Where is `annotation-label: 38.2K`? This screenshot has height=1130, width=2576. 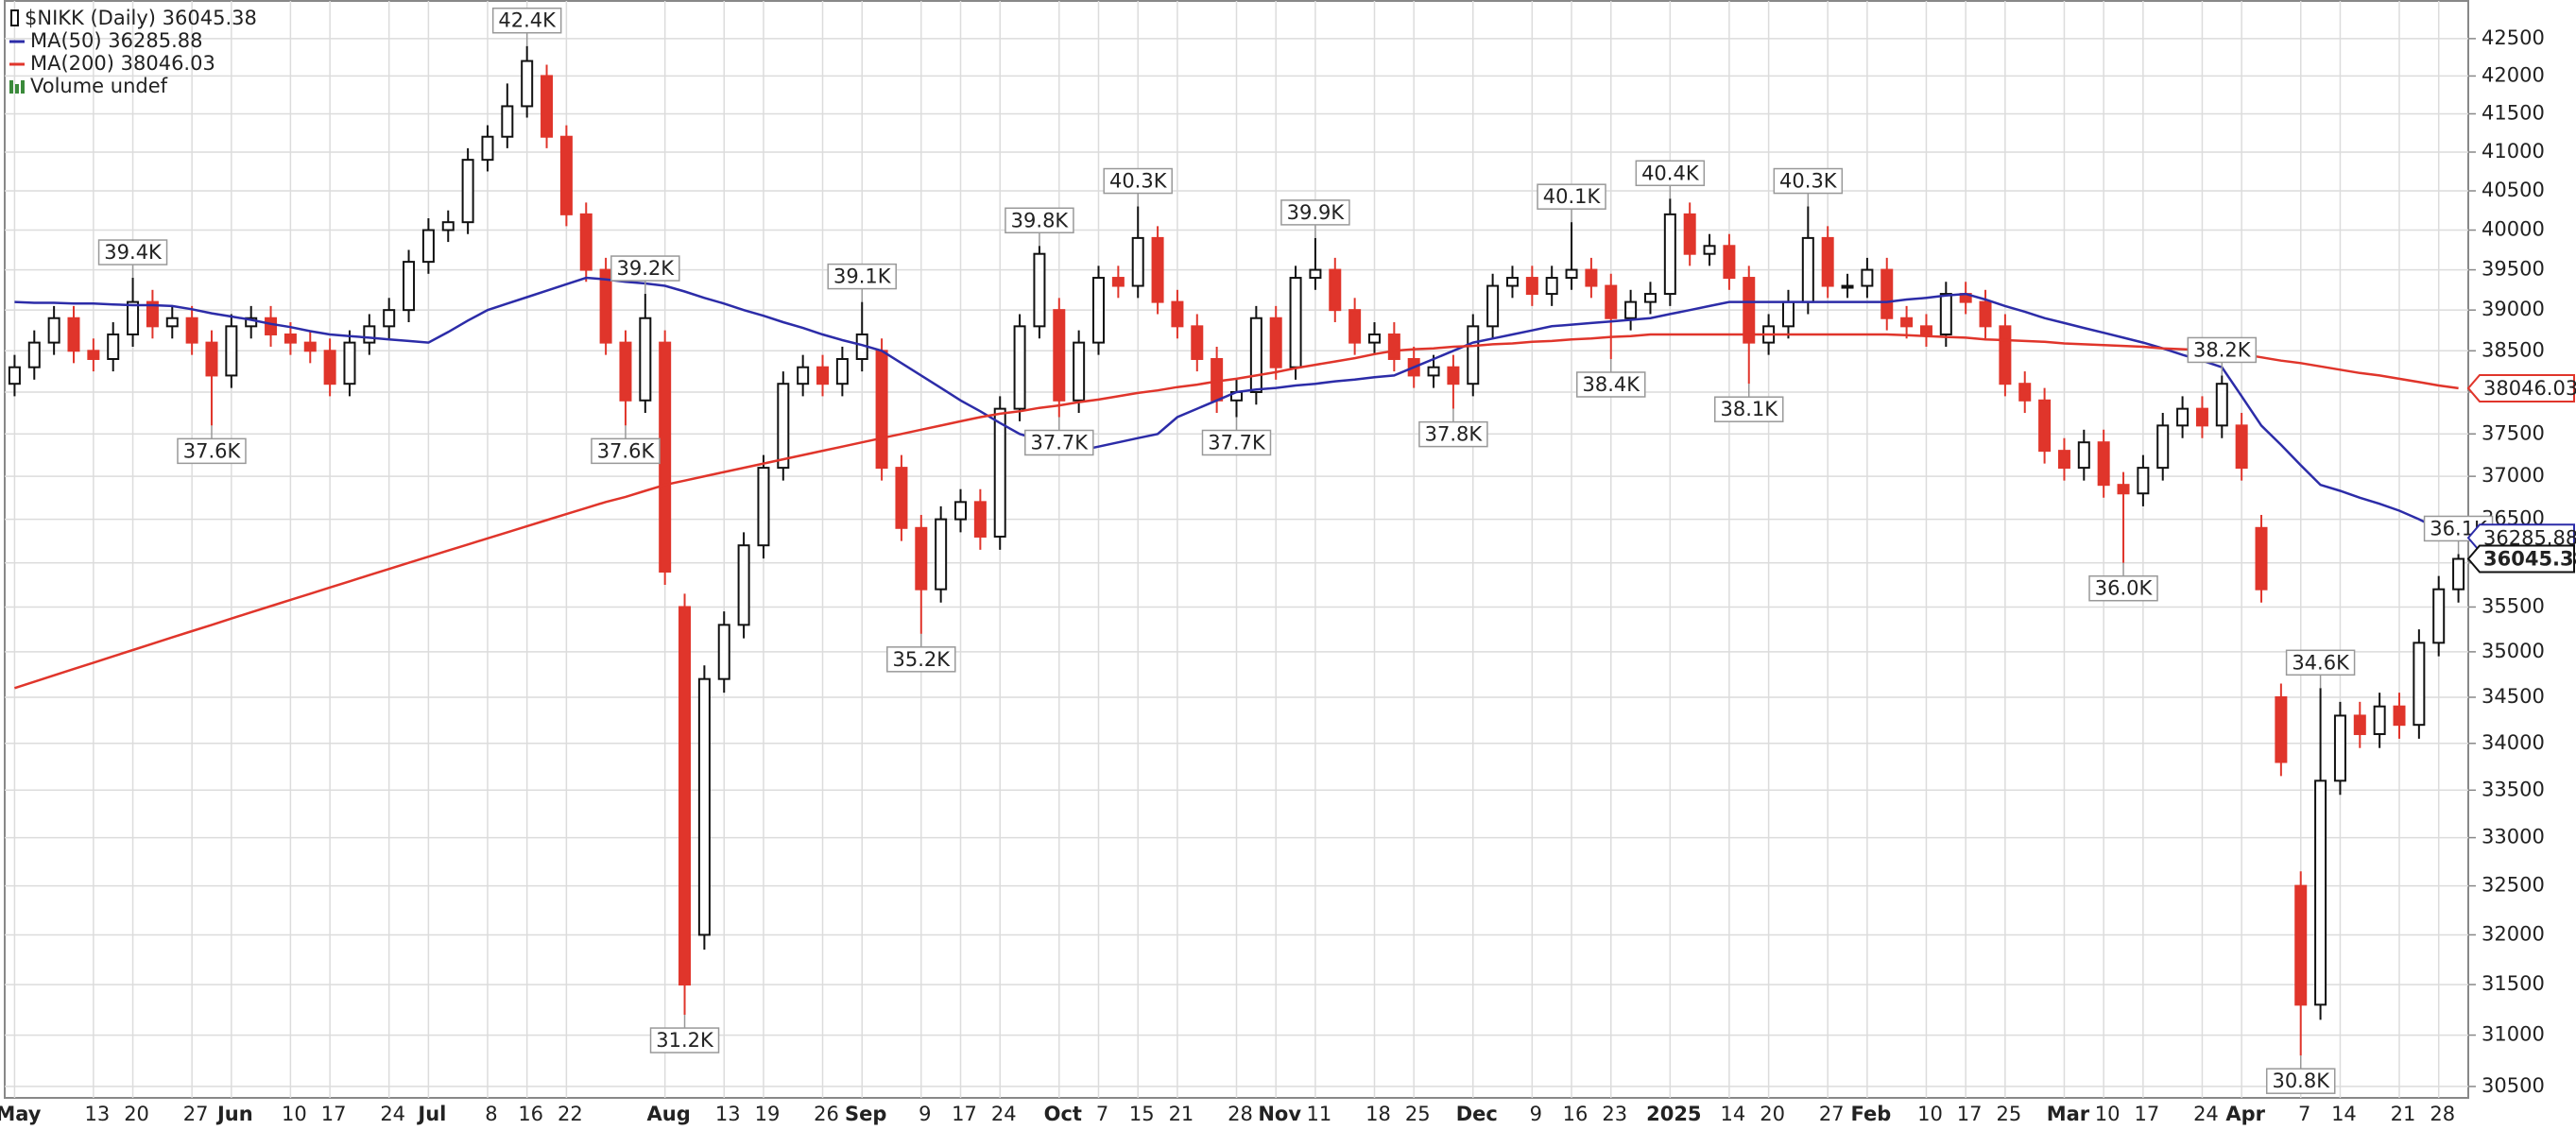
annotation-label: 38.2K is located at coordinates (2222, 349).